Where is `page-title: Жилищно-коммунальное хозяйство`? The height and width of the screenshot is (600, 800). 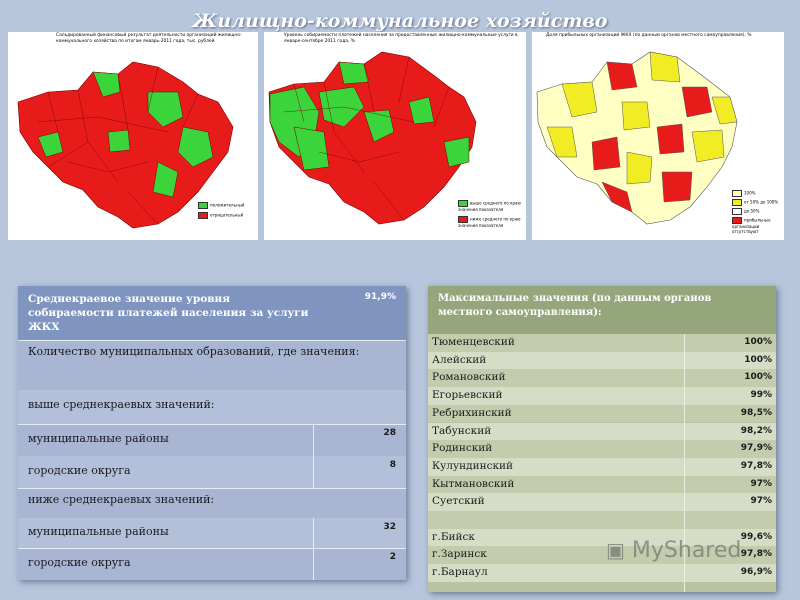 page-title: Жилищно-коммунальное хозяйство is located at coordinates (400, 21).